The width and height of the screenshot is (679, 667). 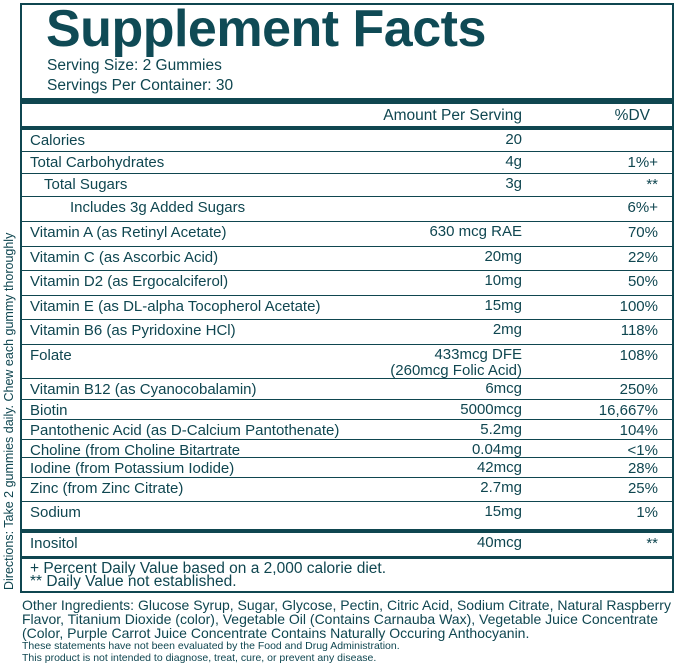 I want to click on nutrient-row: Total Sugars 3g **, so click(x=347, y=185).